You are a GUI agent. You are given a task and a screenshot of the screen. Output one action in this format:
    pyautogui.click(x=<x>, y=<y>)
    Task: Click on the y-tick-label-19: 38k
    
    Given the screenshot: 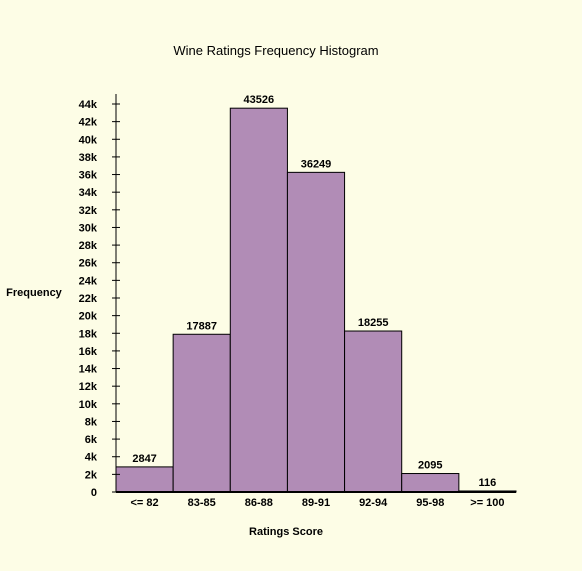 What is the action you would take?
    pyautogui.click(x=88, y=158)
    